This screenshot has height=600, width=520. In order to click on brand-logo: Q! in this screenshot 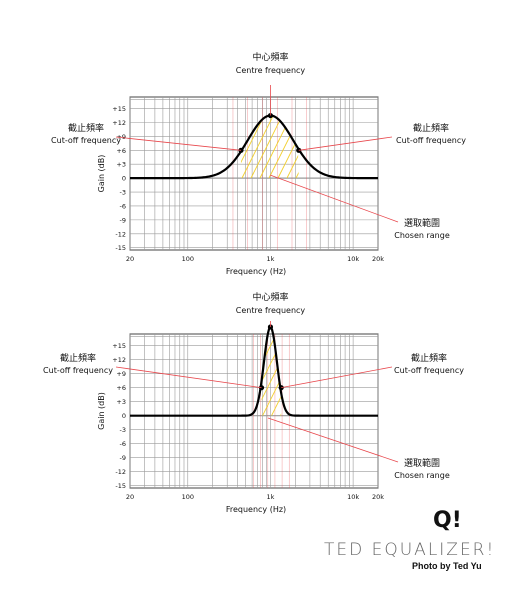, I will do `click(447, 520)`.